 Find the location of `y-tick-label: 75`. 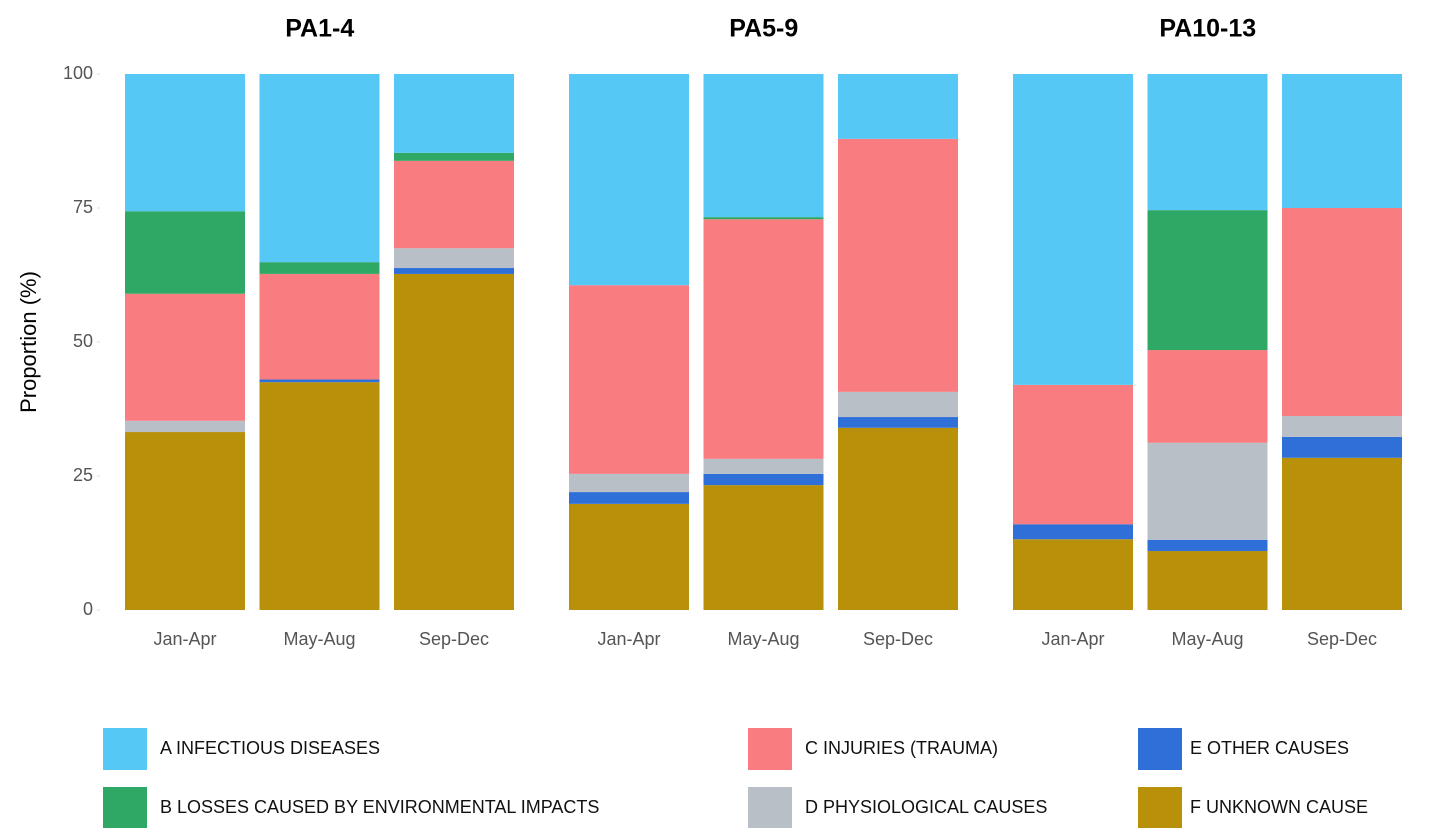

y-tick-label: 75 is located at coordinates (83, 207).